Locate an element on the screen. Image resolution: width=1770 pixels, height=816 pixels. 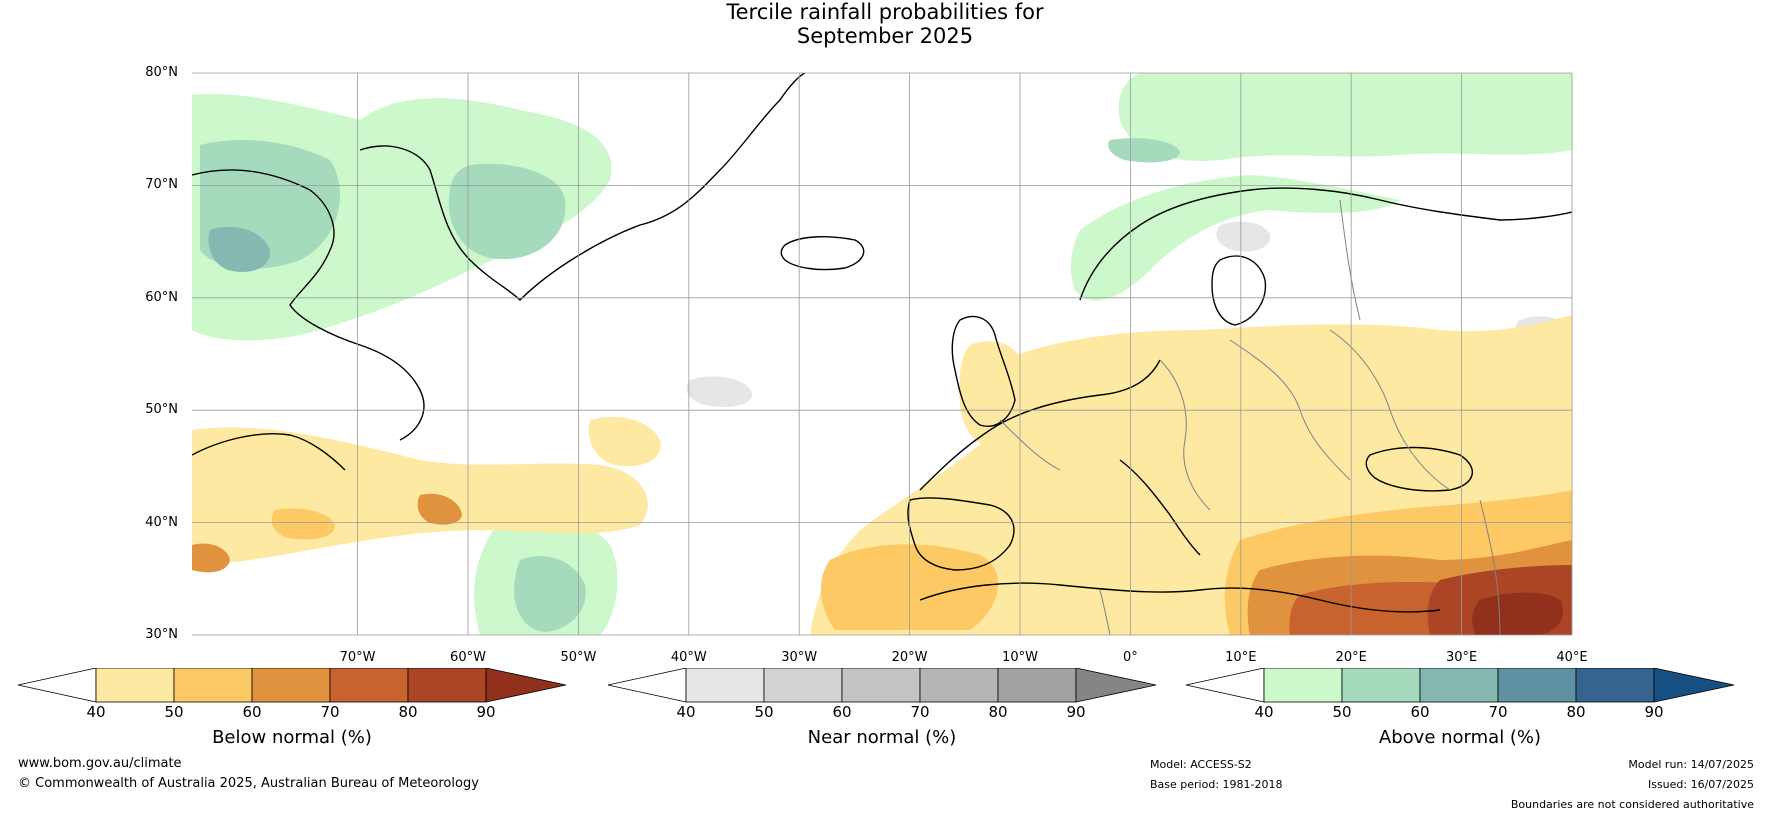
above-normal-region-north-atlantic-dark is located at coordinates (550, 594).